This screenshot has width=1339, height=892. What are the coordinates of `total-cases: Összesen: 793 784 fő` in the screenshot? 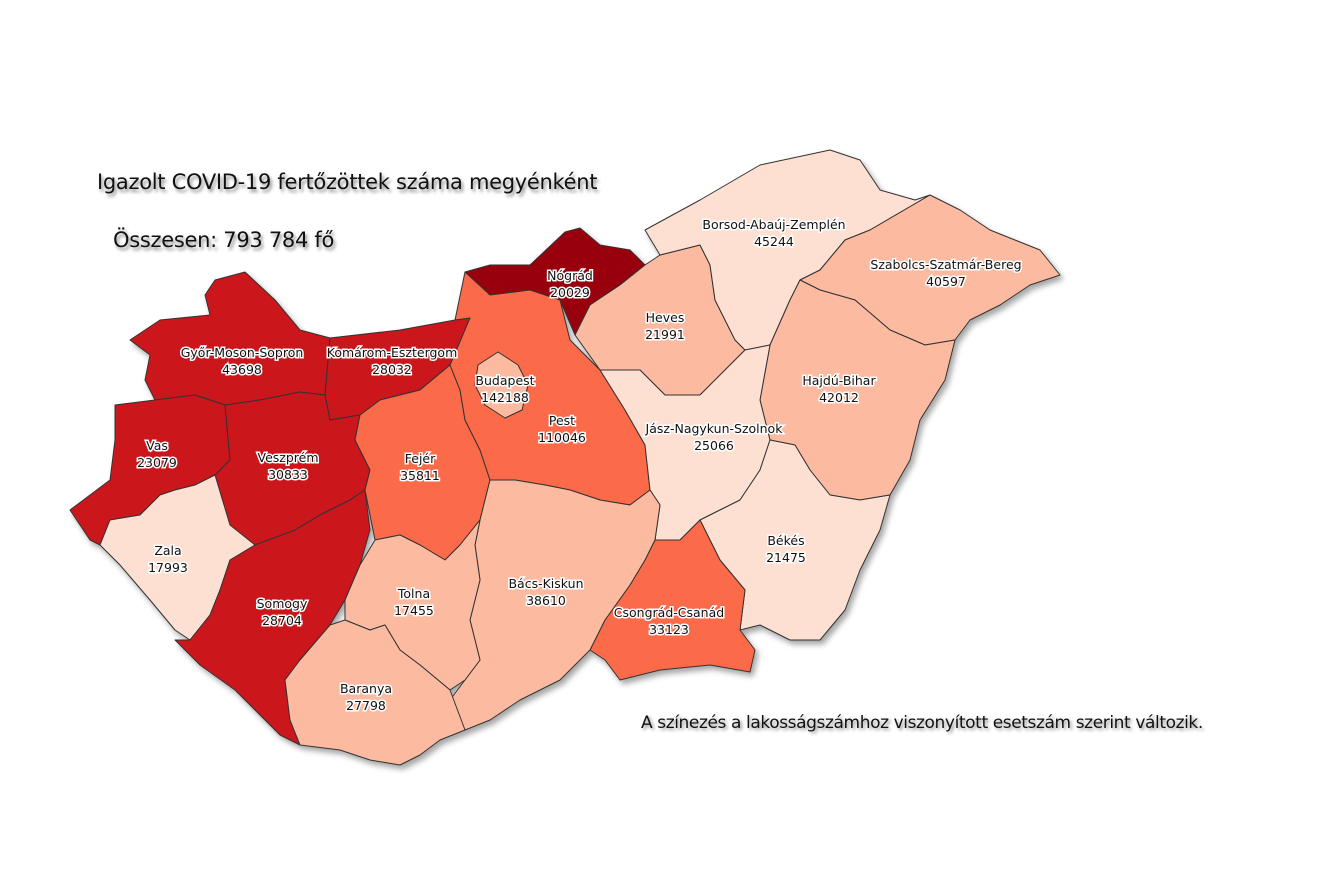 It's located at (224, 240).